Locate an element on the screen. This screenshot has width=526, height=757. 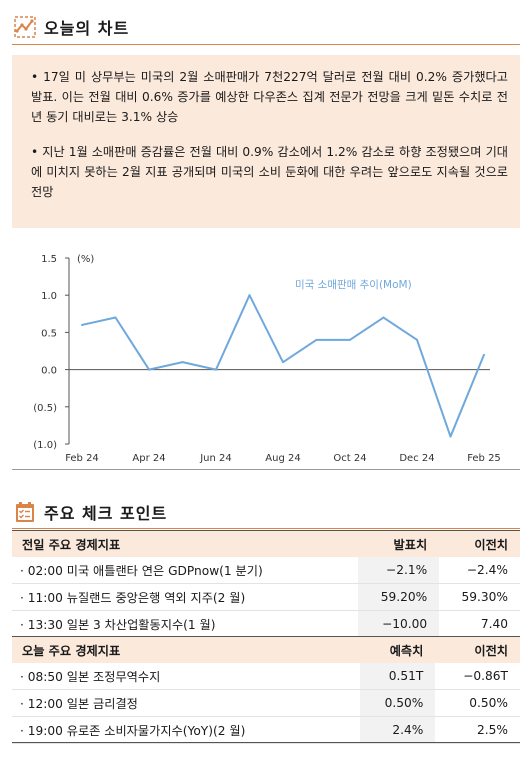
forecast-value: 2.4% is located at coordinates (397, 730).